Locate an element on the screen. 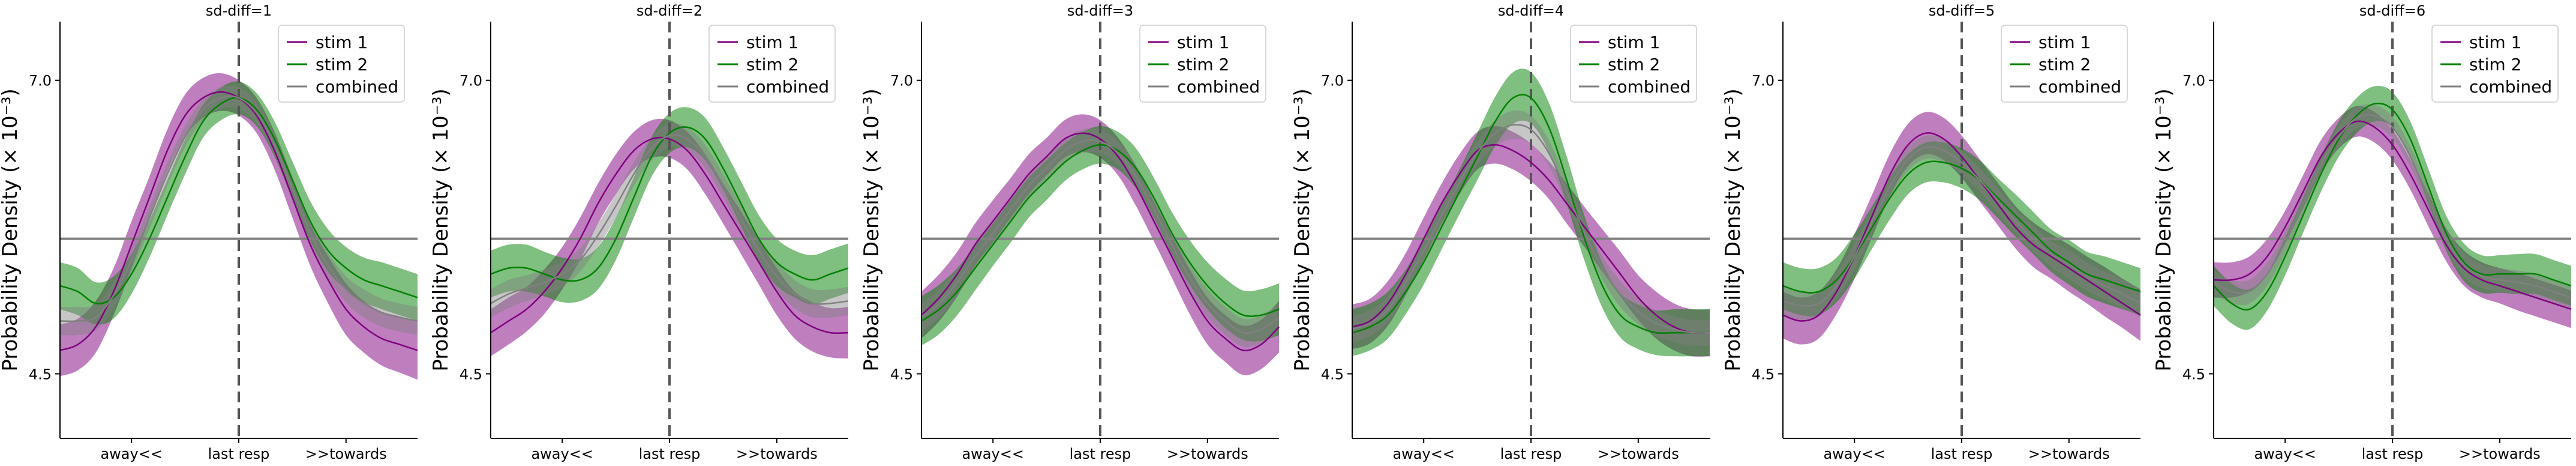 The width and height of the screenshot is (2576, 466). panel-title: sd-diff=6 is located at coordinates (2392, 10).